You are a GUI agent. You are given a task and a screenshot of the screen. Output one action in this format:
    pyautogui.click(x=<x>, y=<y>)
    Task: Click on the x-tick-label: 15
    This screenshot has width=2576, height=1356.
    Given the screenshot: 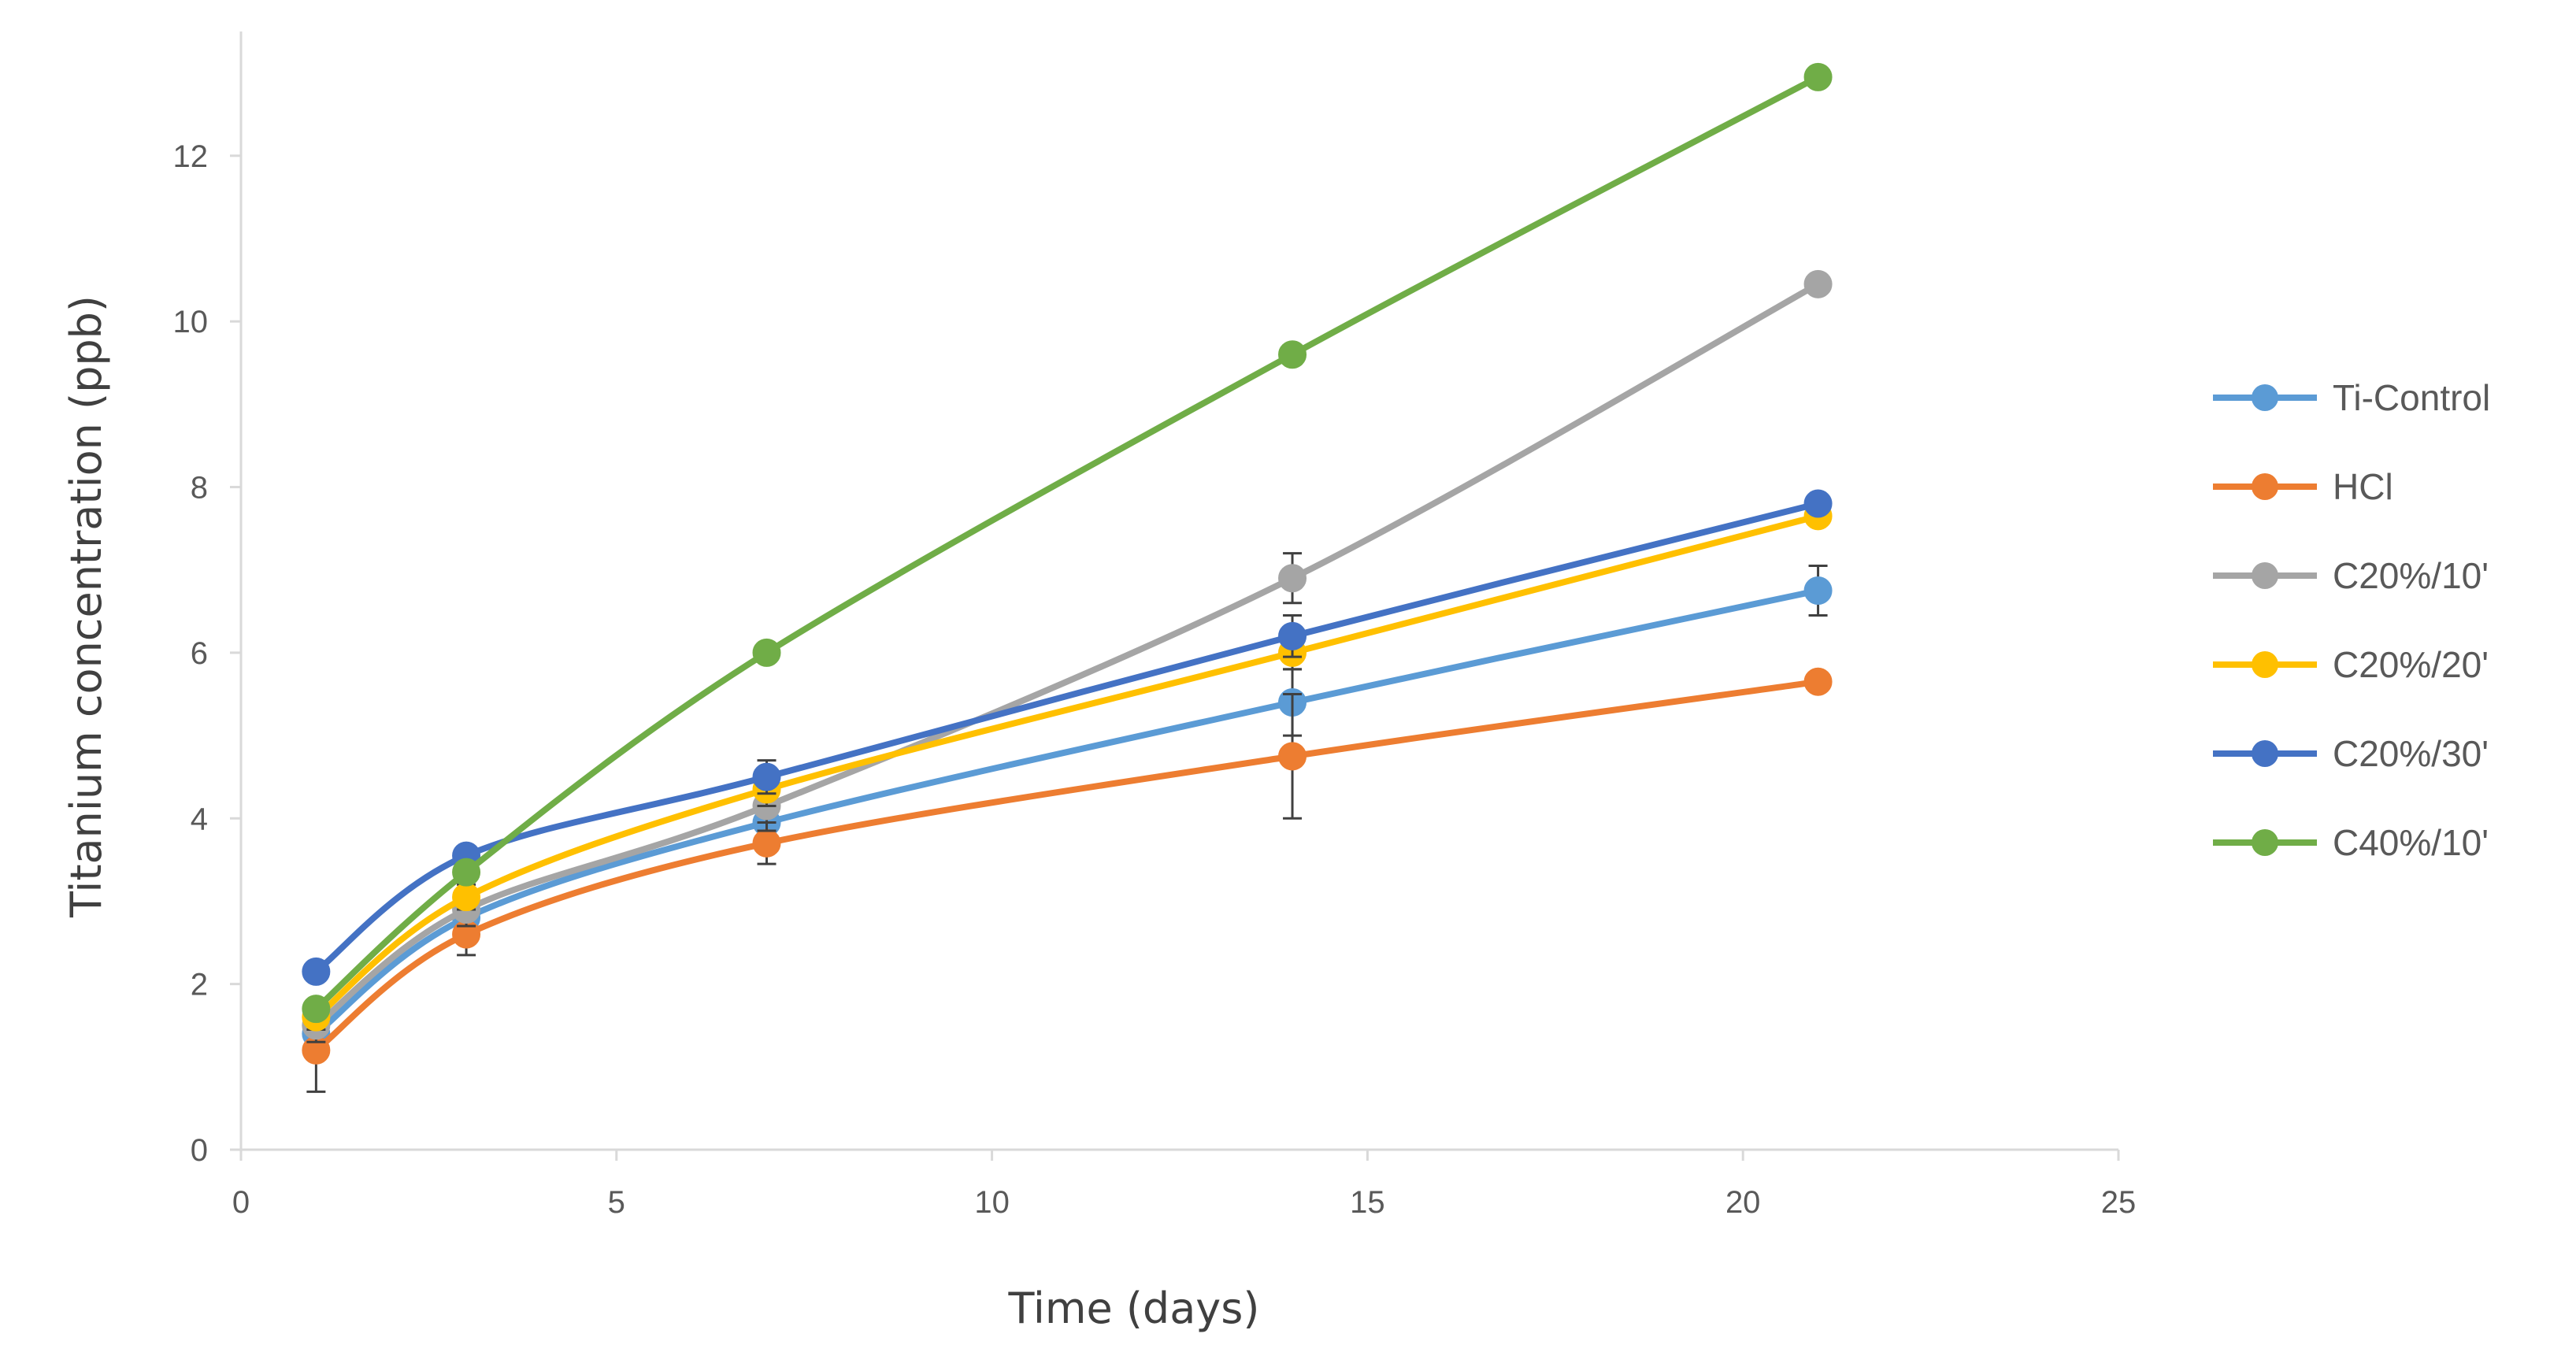 What is the action you would take?
    pyautogui.click(x=1367, y=1202)
    